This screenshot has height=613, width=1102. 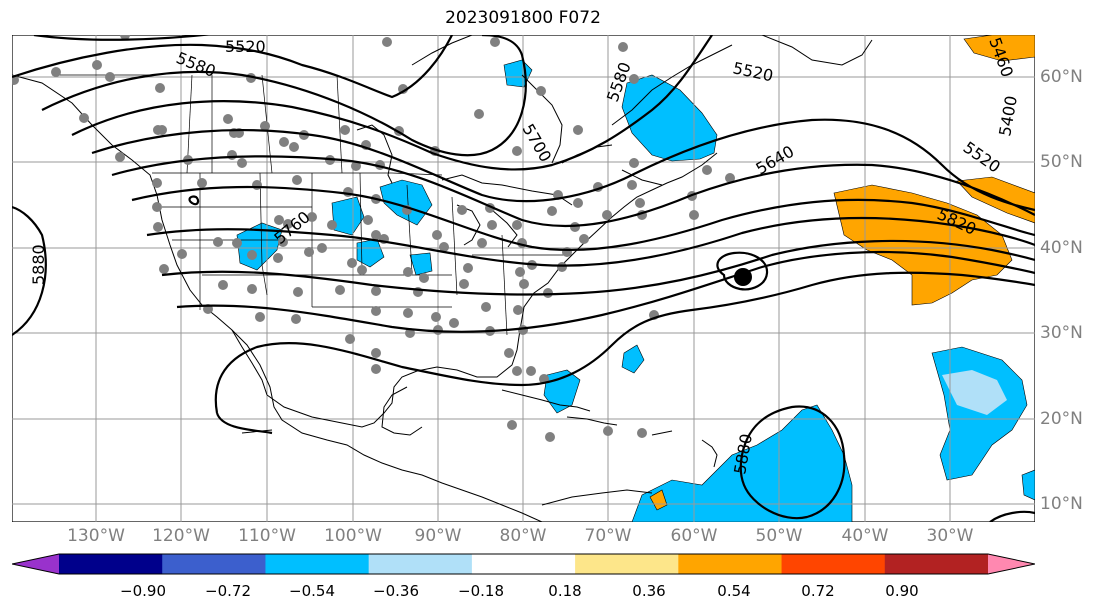 I want to click on colorbar-tick: −0.90, so click(x=143, y=591).